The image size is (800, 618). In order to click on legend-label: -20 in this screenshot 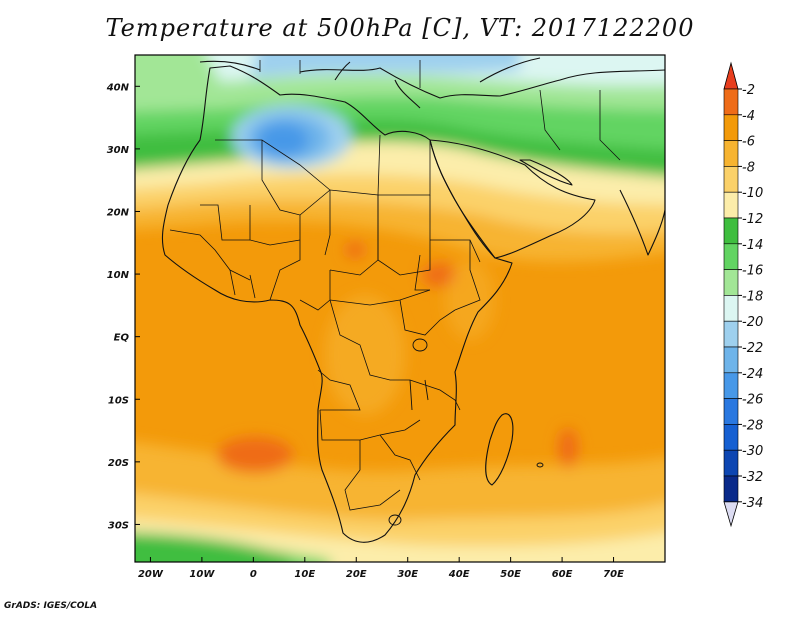, I will do `click(752, 322)`.